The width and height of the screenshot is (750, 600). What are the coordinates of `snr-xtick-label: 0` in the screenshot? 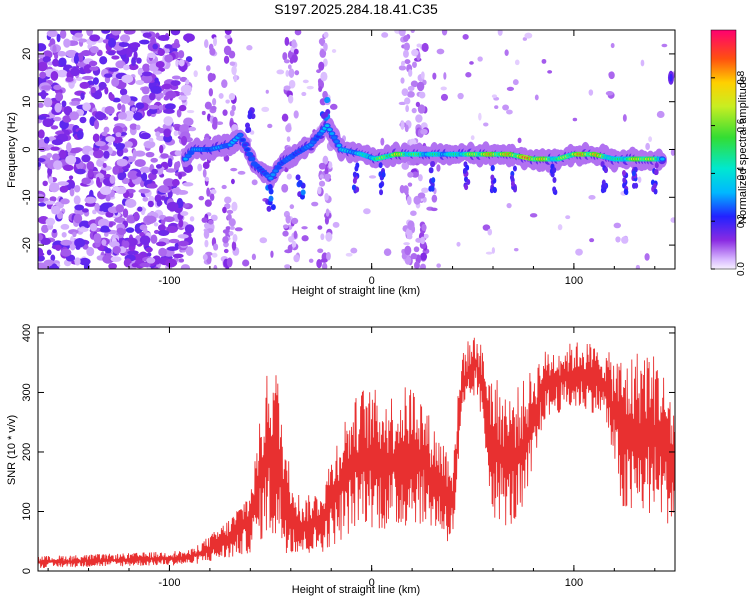 It's located at (372, 583).